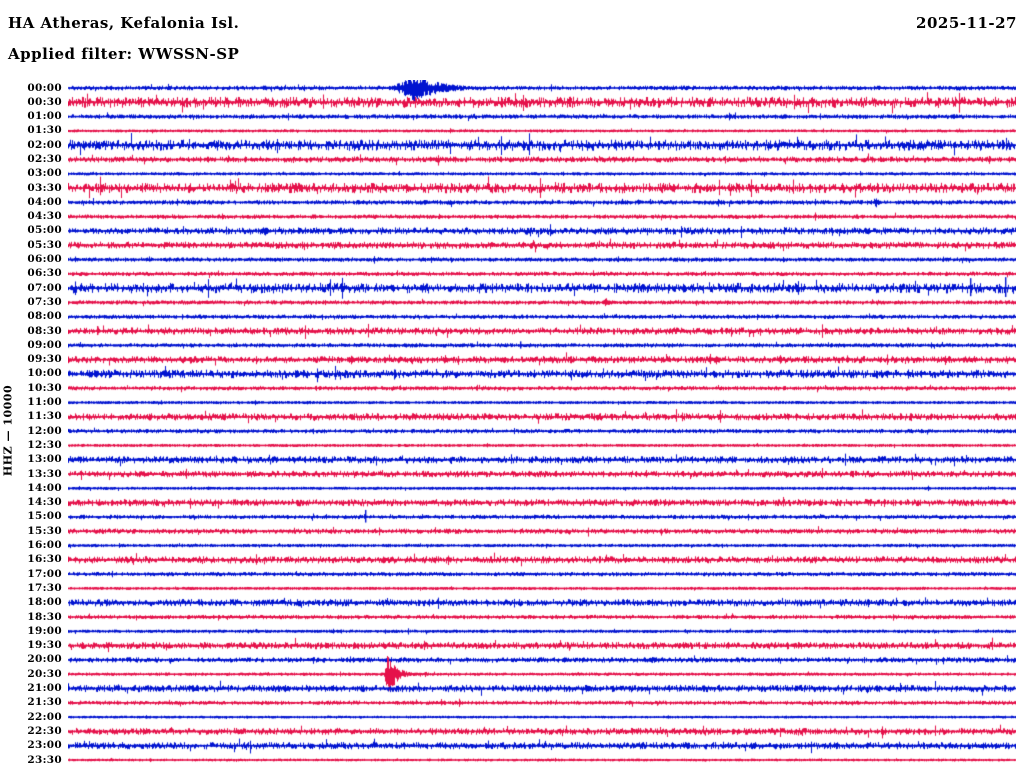 This screenshot has height=780, width=1024. I want to click on time-label: 11:30, so click(44, 416).